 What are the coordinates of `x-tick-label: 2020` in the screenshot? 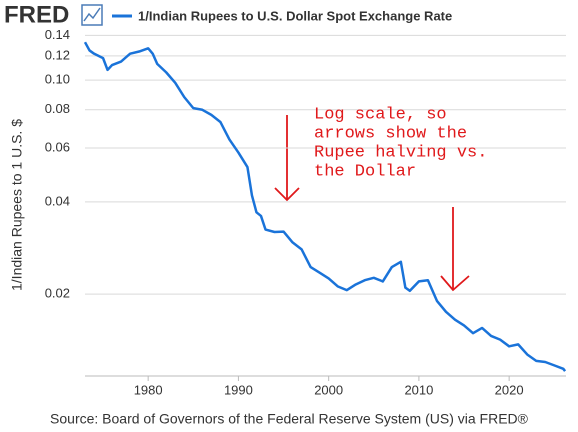 It's located at (509, 389).